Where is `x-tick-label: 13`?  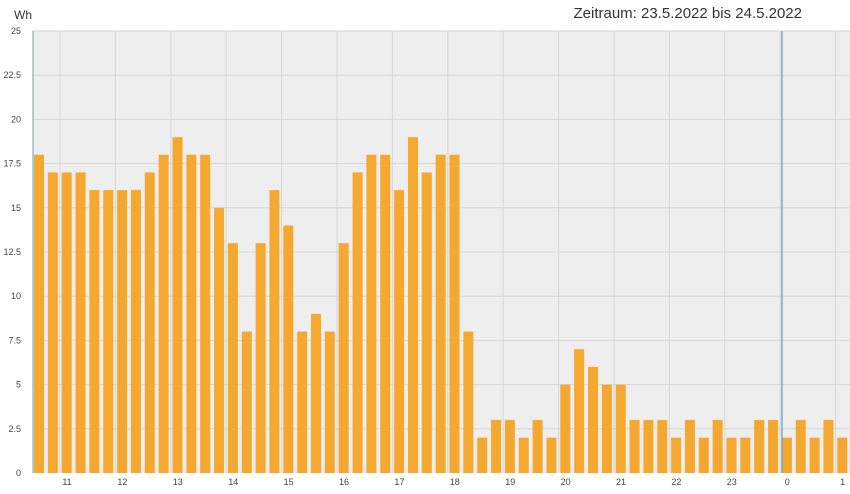 x-tick-label: 13 is located at coordinates (178, 482).